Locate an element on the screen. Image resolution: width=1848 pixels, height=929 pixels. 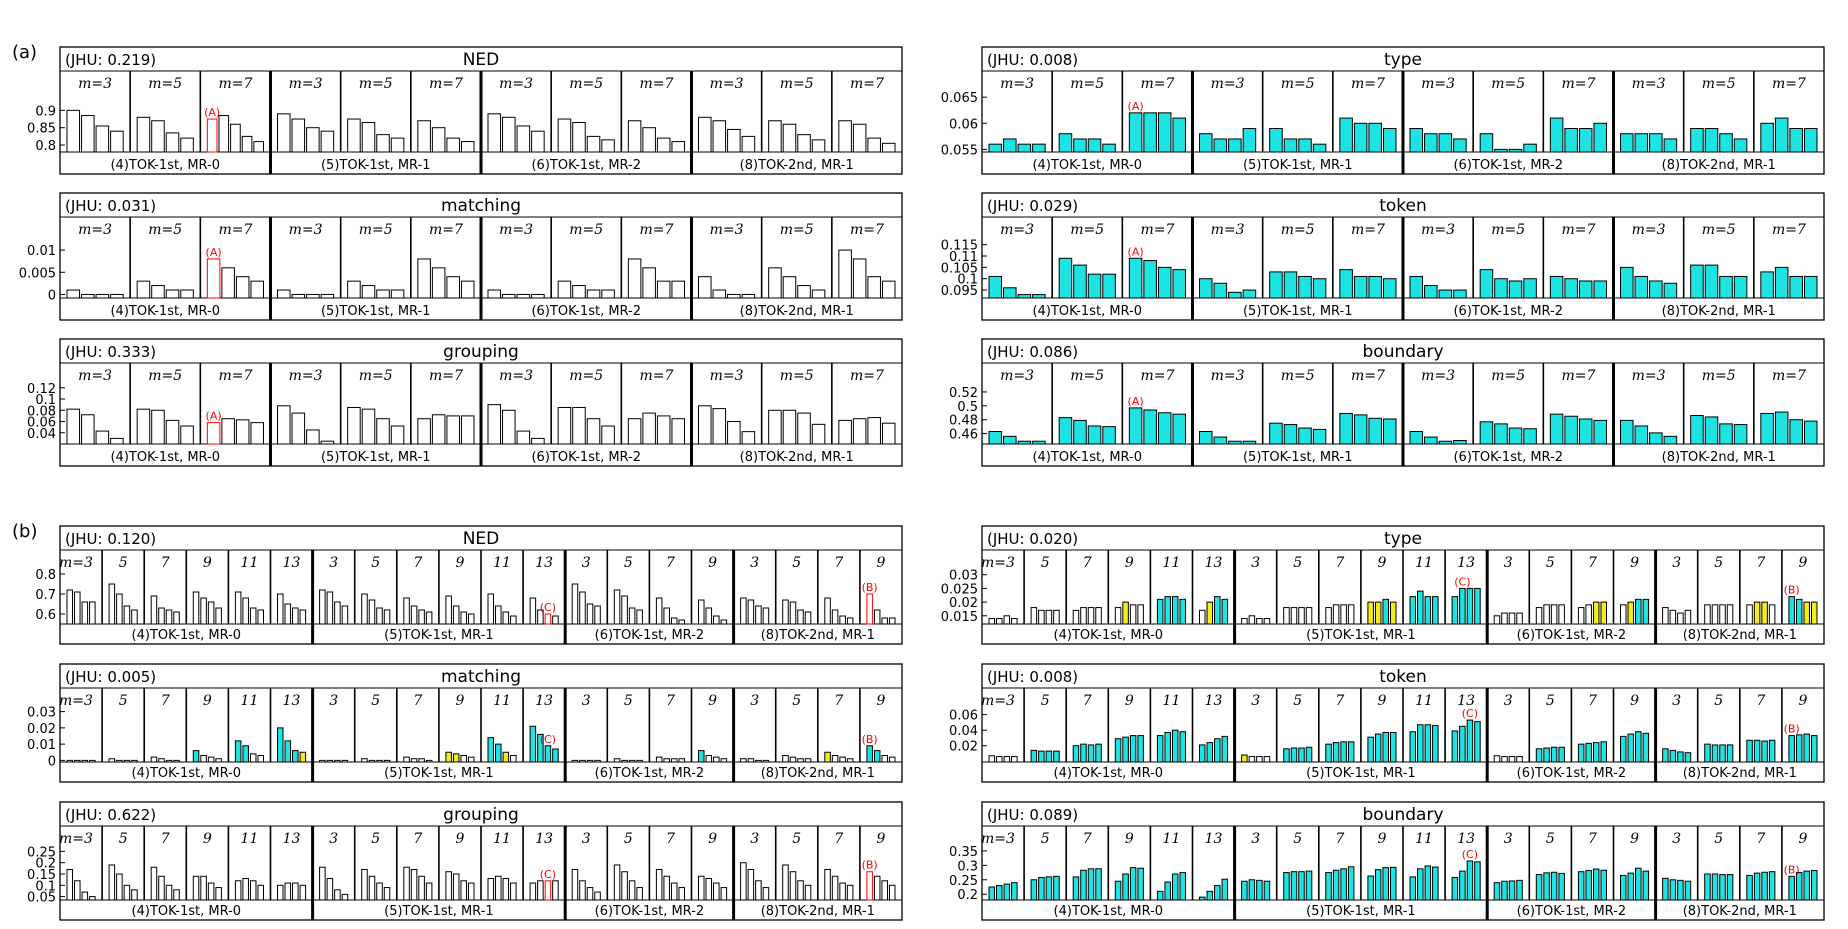
panel-label: m=5 is located at coordinates (376, 376).